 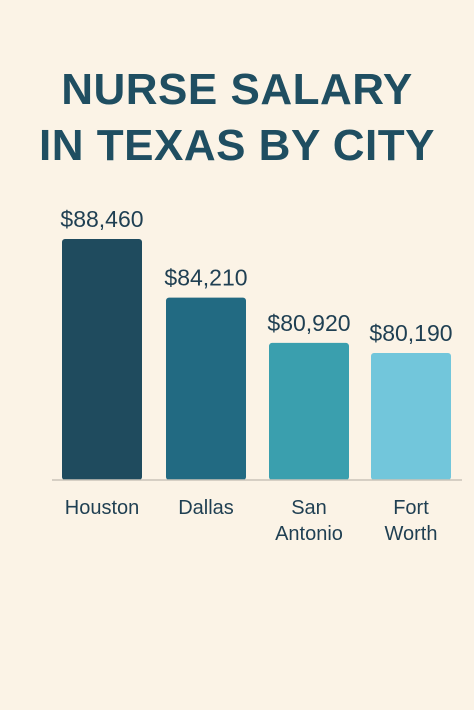 I want to click on category-label-line: Houston, so click(x=102, y=508).